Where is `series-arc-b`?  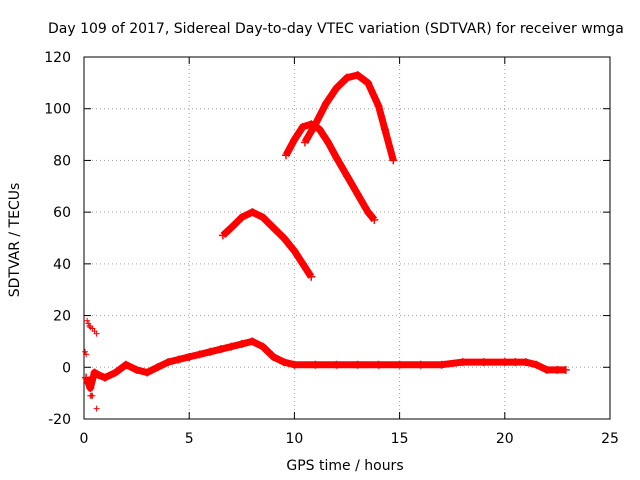
series-arc-b is located at coordinates (330, 172).